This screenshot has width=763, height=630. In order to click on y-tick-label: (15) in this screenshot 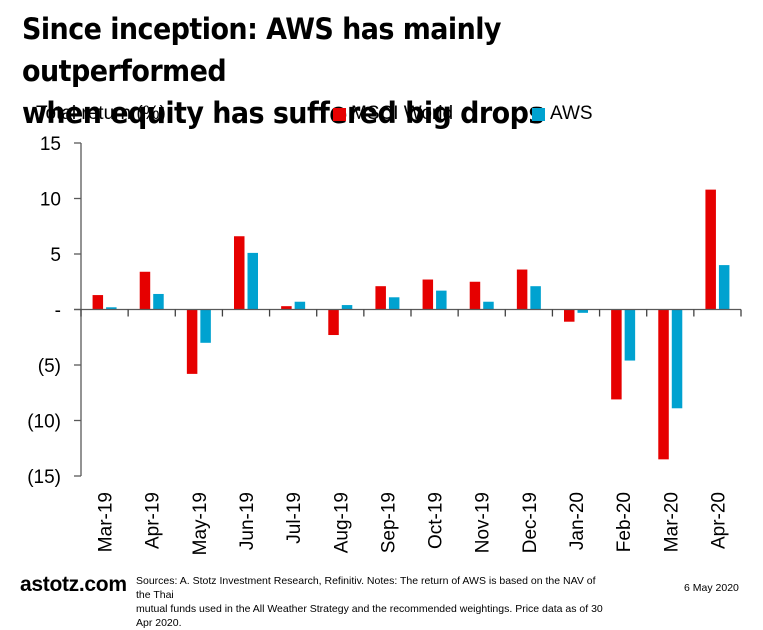, I will do `click(44, 477)`.